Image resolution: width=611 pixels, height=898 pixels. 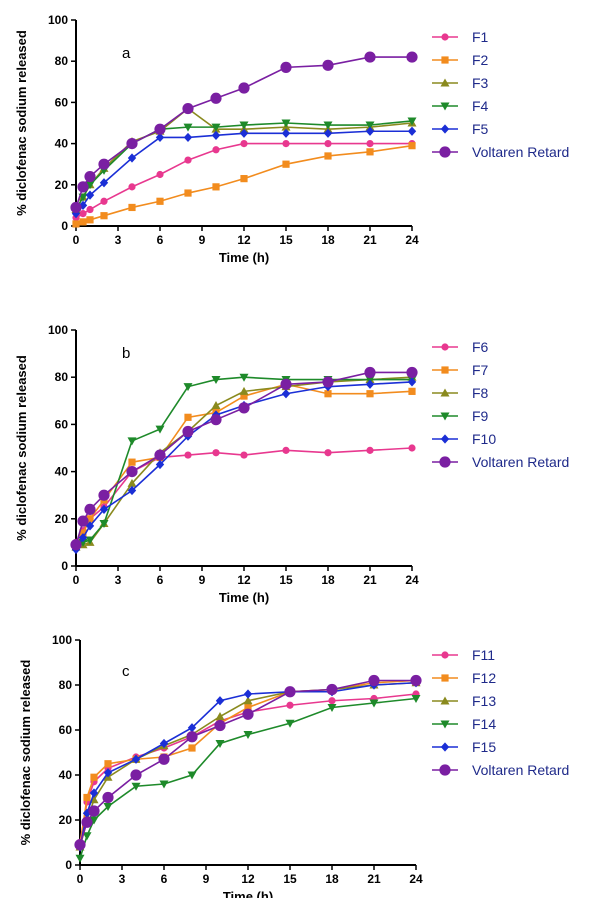 I want to click on x-tick-label: 15, so click(x=286, y=580).